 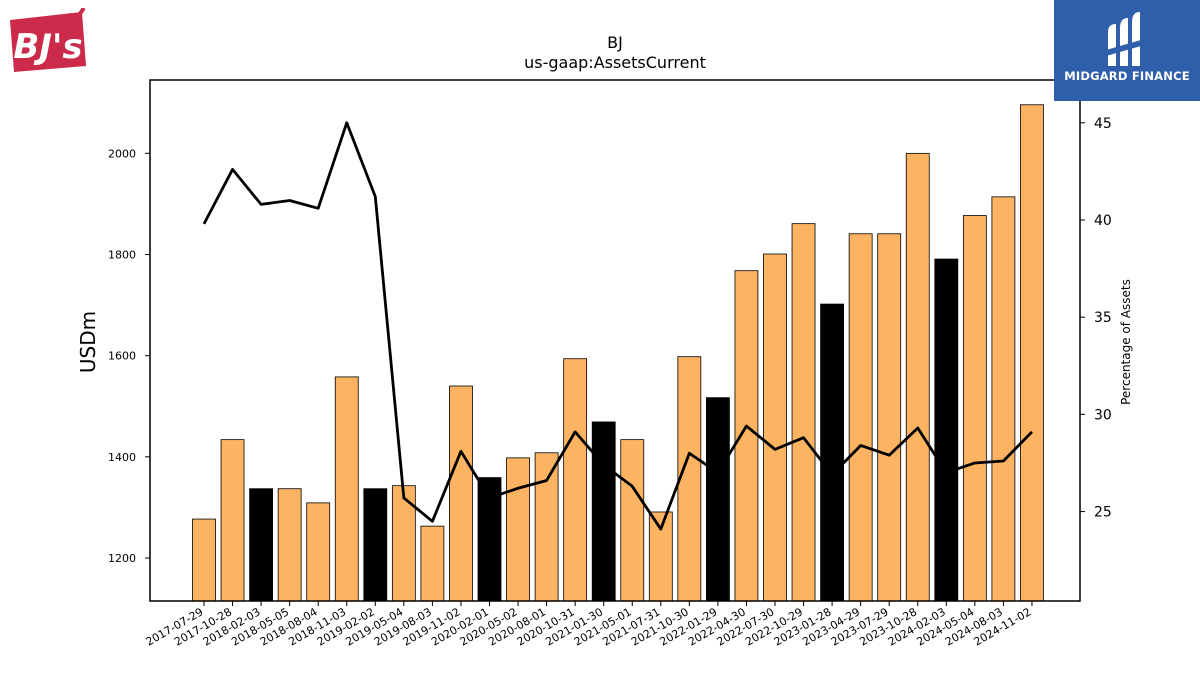 What do you see at coordinates (122, 558) in the screenshot?
I see `y-tick-label: 1200` at bounding box center [122, 558].